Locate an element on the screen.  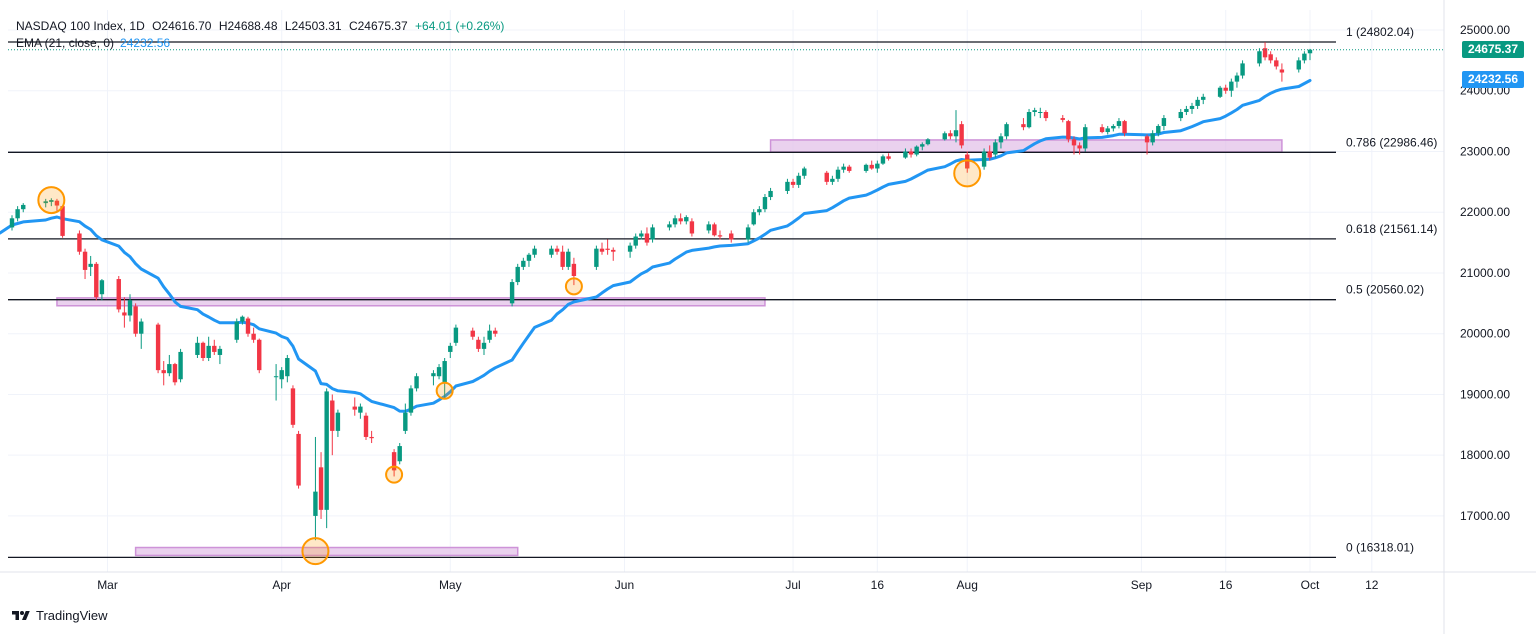
time-axis: Mar Apr May Jun Jul 16 Aug Sep 16 Oct 12 is located at coordinates (768, 581).